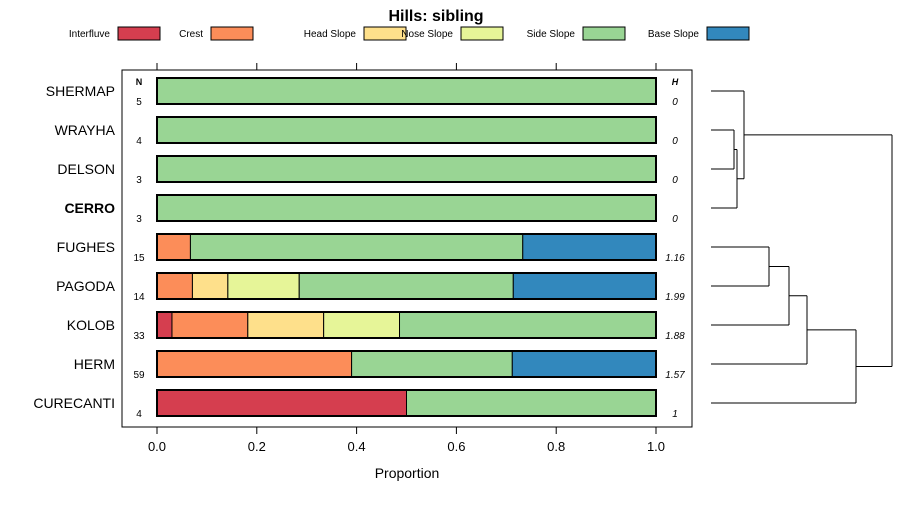  I want to click on x-tick-label: 0.4, so click(357, 446).